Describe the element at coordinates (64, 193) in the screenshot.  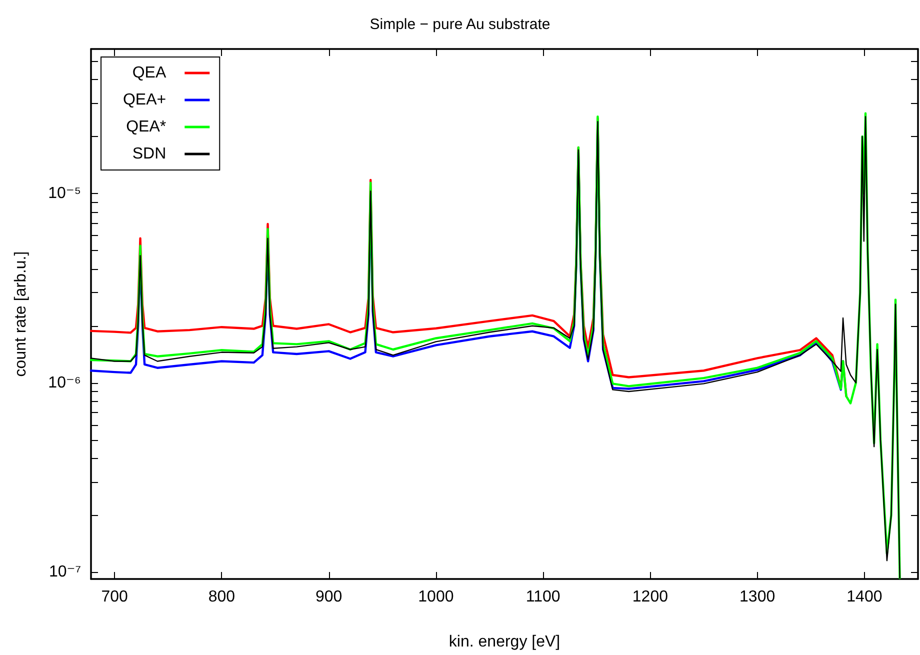
I see `y-tick-label: 10⁻⁵` at that location.